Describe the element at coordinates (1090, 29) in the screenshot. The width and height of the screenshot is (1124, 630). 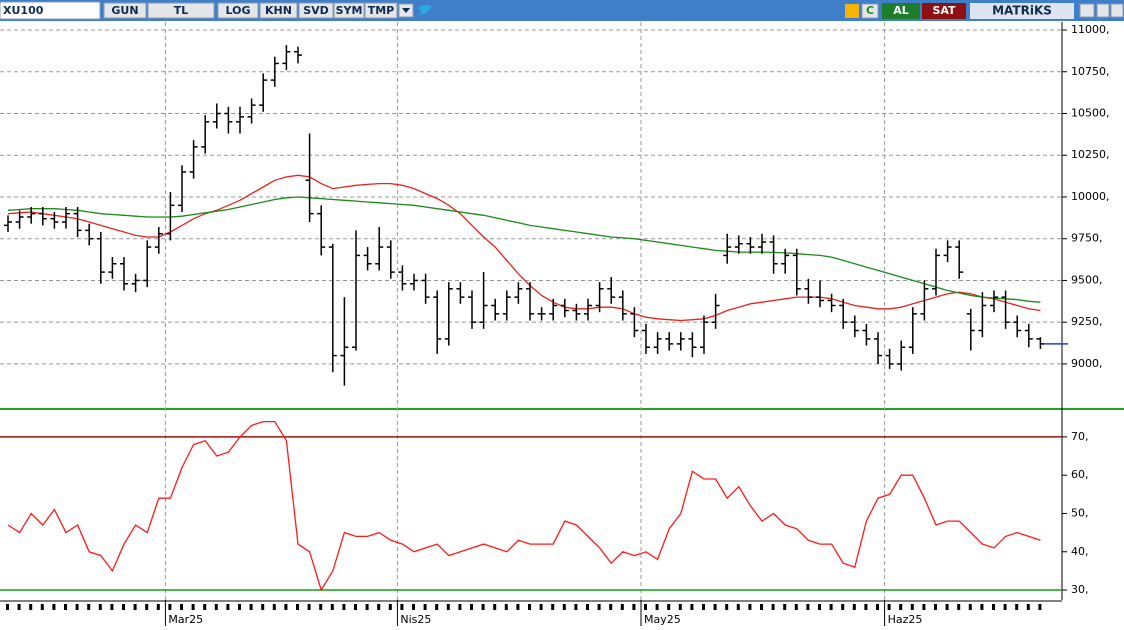
I see `y-tick-label: 11000,` at that location.